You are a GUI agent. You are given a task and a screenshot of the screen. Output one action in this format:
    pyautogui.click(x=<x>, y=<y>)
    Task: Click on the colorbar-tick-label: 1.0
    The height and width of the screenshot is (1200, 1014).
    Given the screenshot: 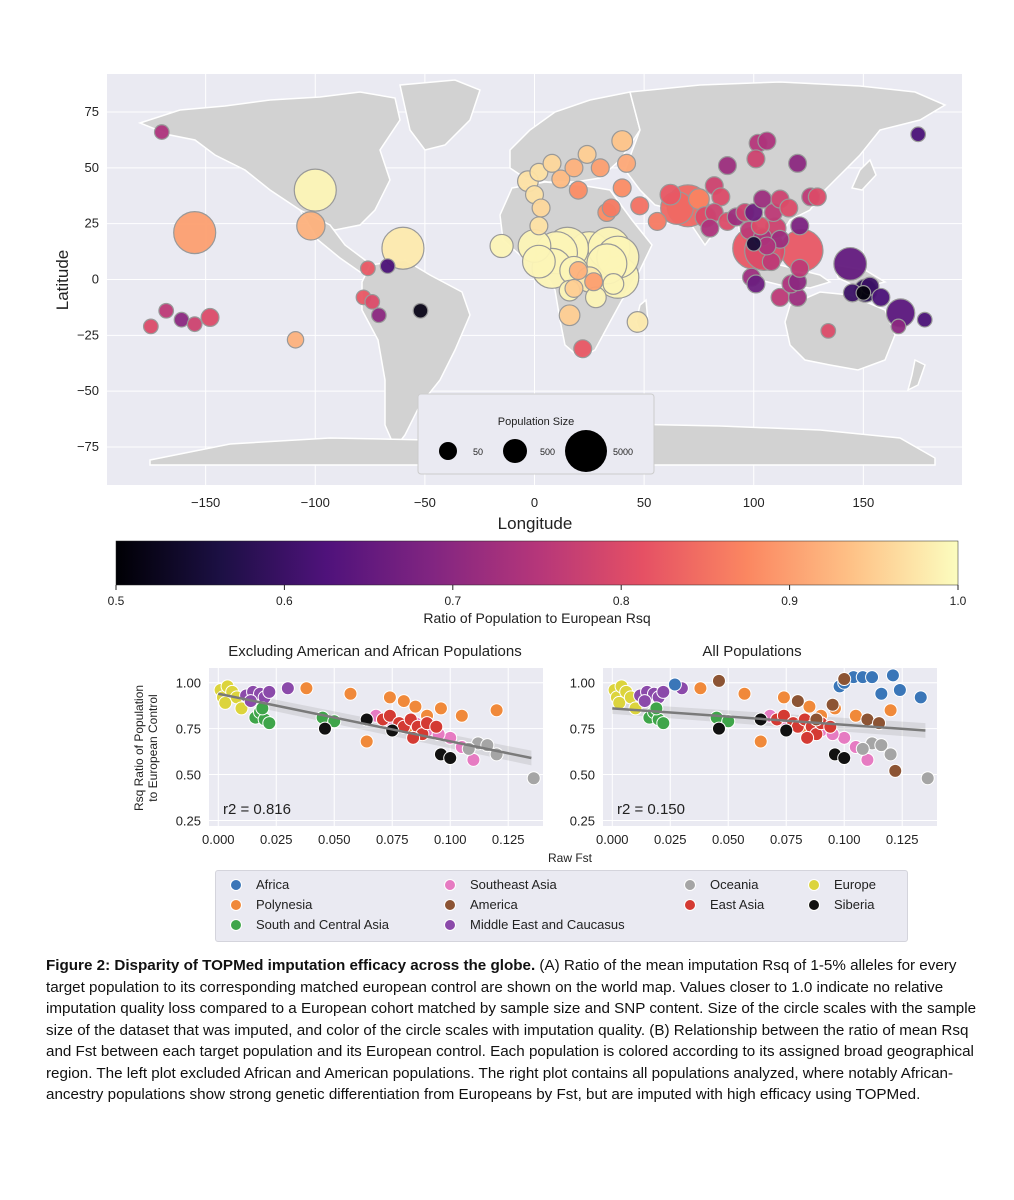 What is the action you would take?
    pyautogui.click(x=958, y=601)
    